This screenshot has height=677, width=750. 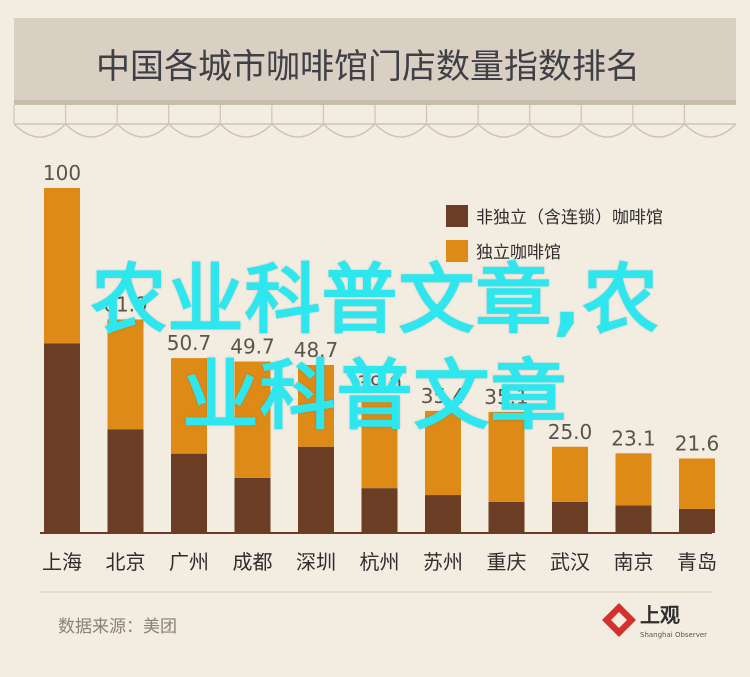 I want to click on awning-decoration, so click(x=375, y=121).